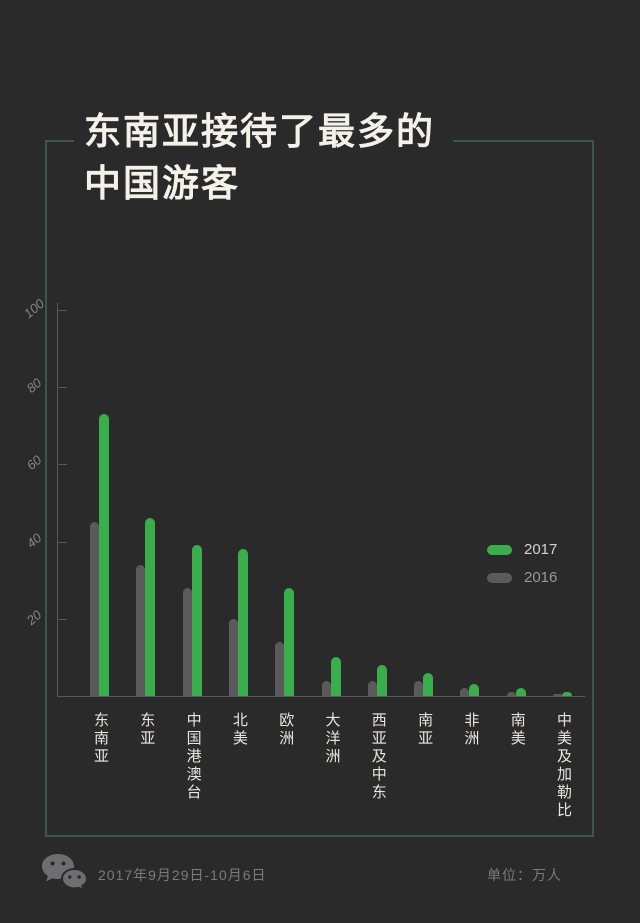  What do you see at coordinates (522, 549) in the screenshot?
I see `legend-item-2017: 2017` at bounding box center [522, 549].